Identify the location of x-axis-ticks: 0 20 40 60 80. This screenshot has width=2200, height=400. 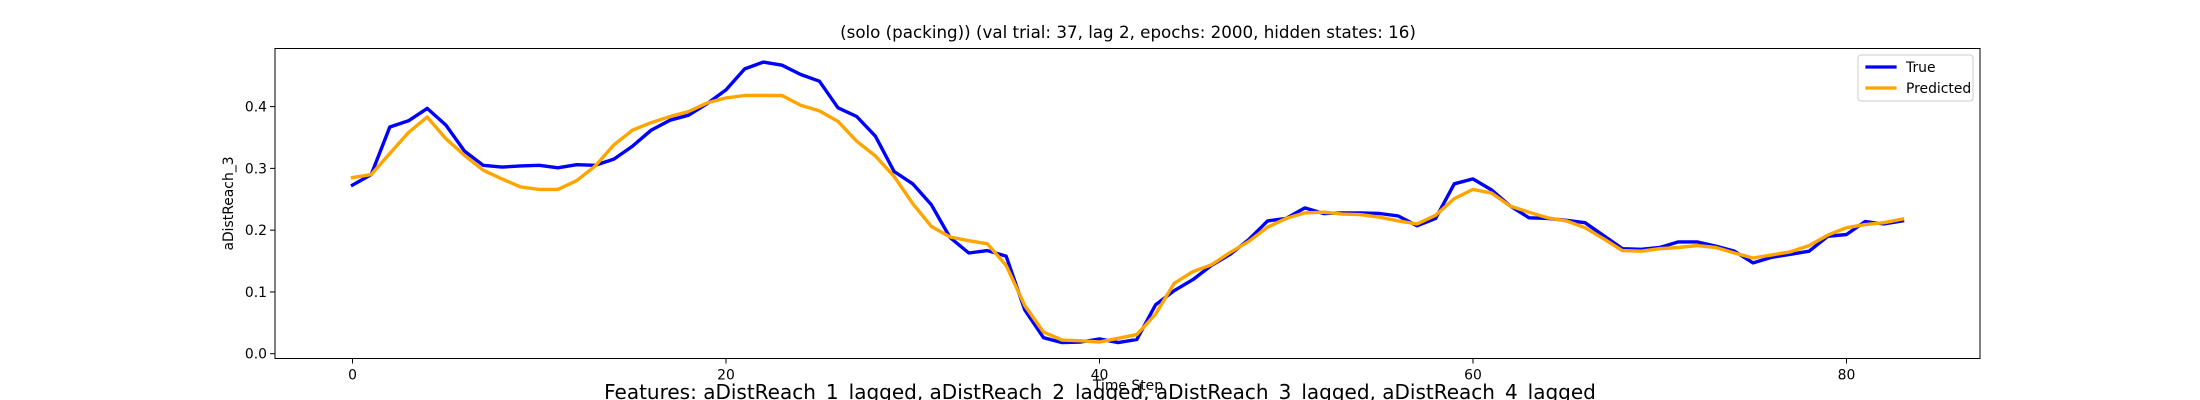
(1102, 371).